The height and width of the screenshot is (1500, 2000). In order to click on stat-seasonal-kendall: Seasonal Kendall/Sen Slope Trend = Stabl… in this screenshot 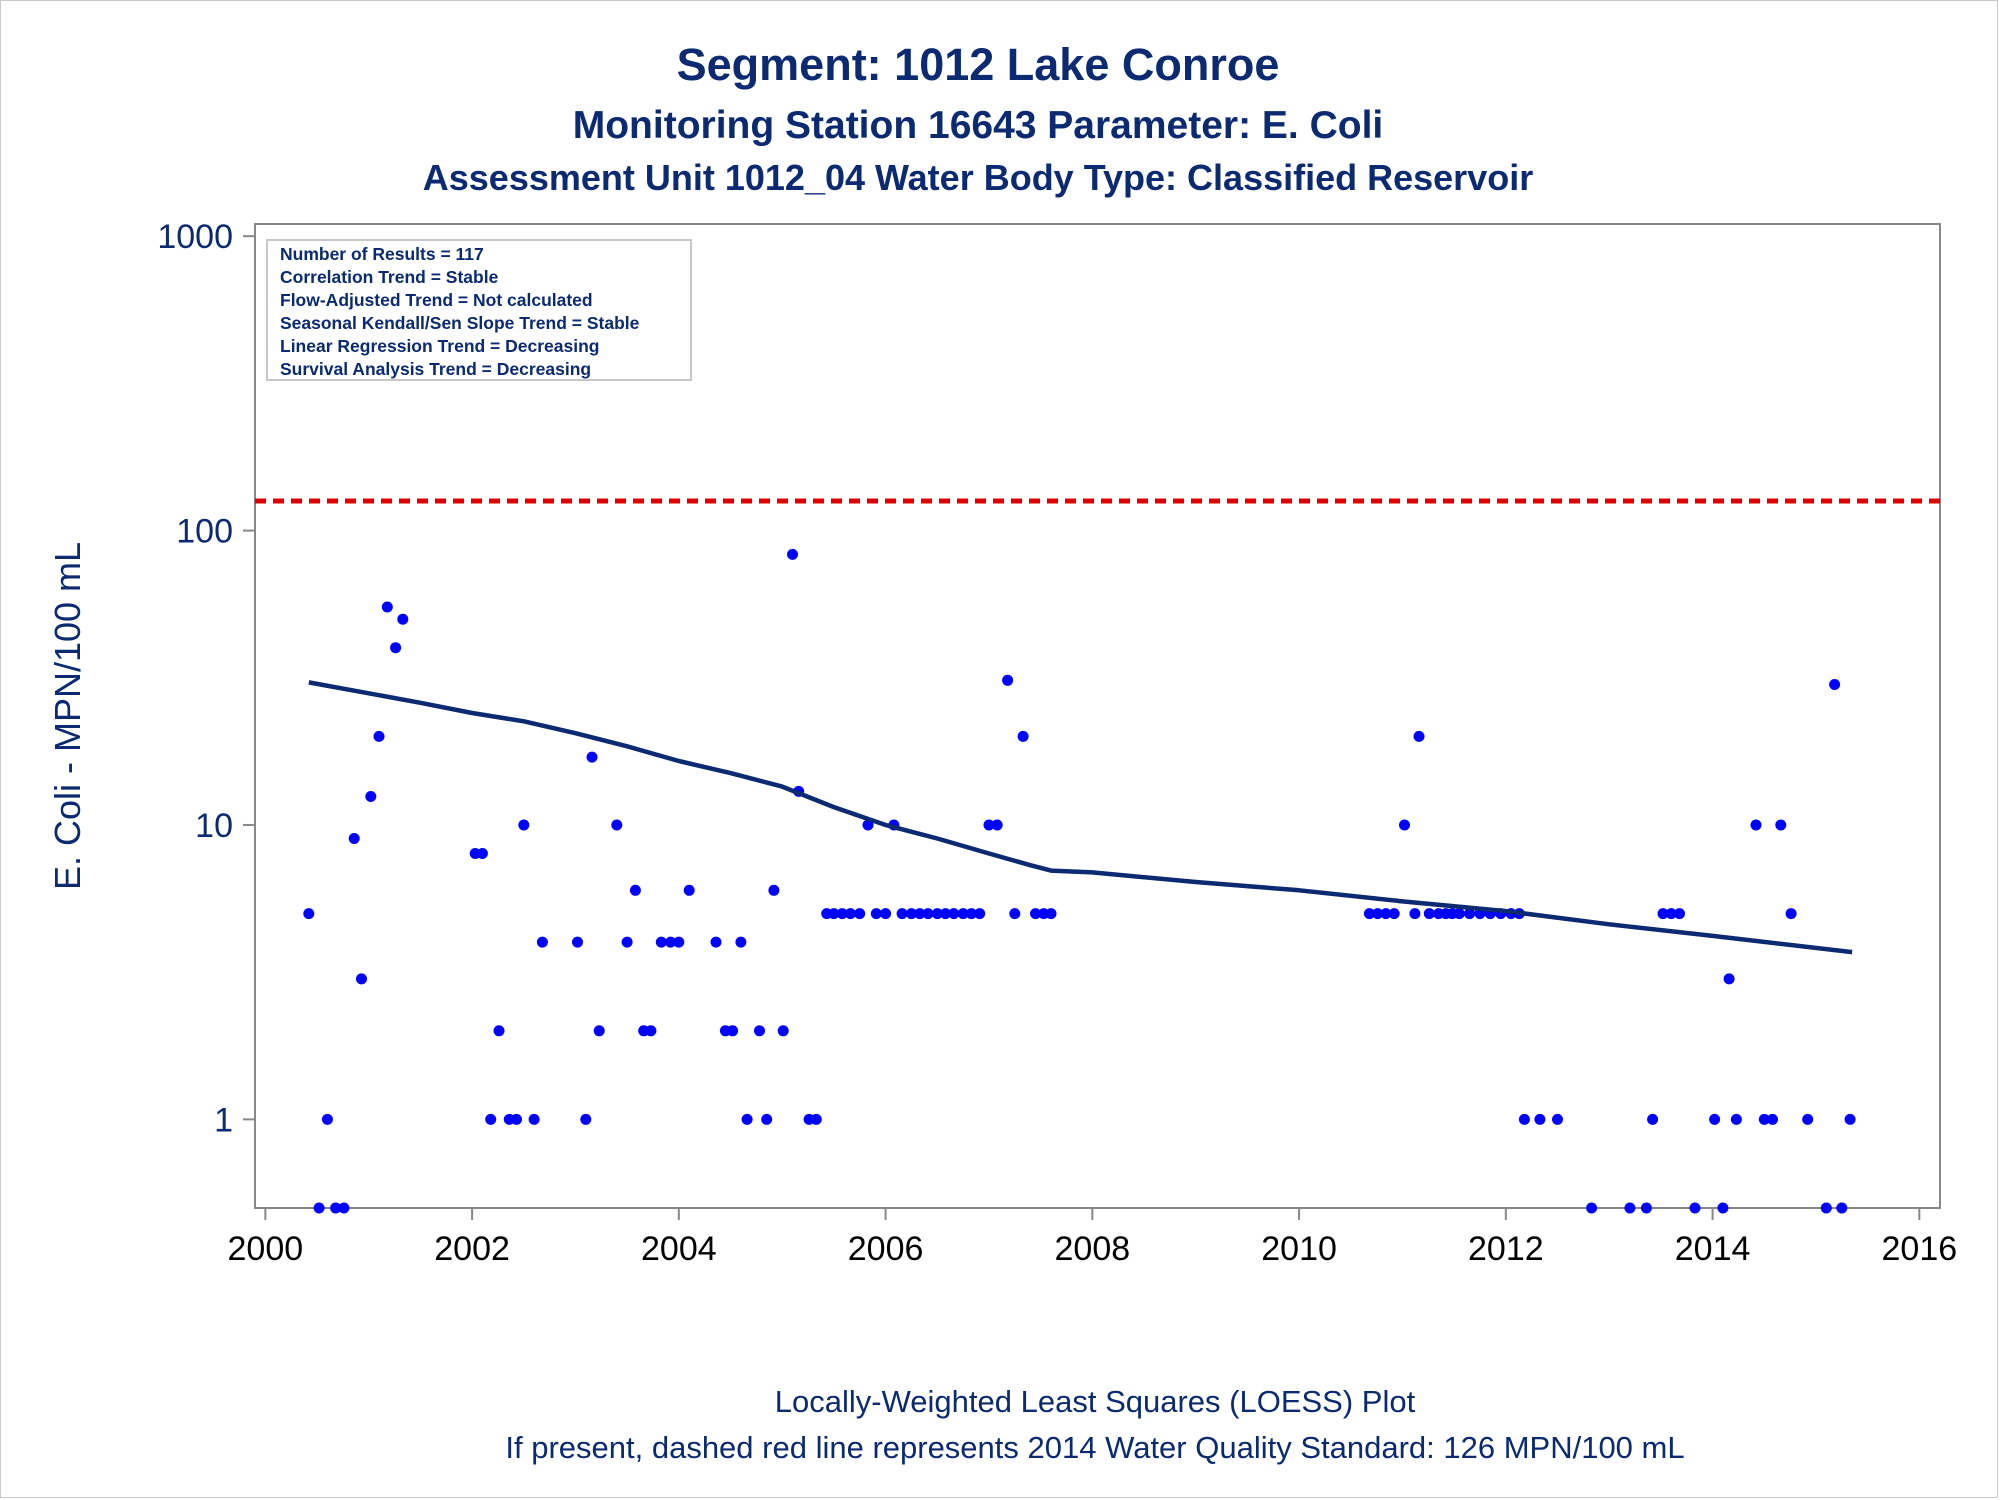, I will do `click(460, 323)`.